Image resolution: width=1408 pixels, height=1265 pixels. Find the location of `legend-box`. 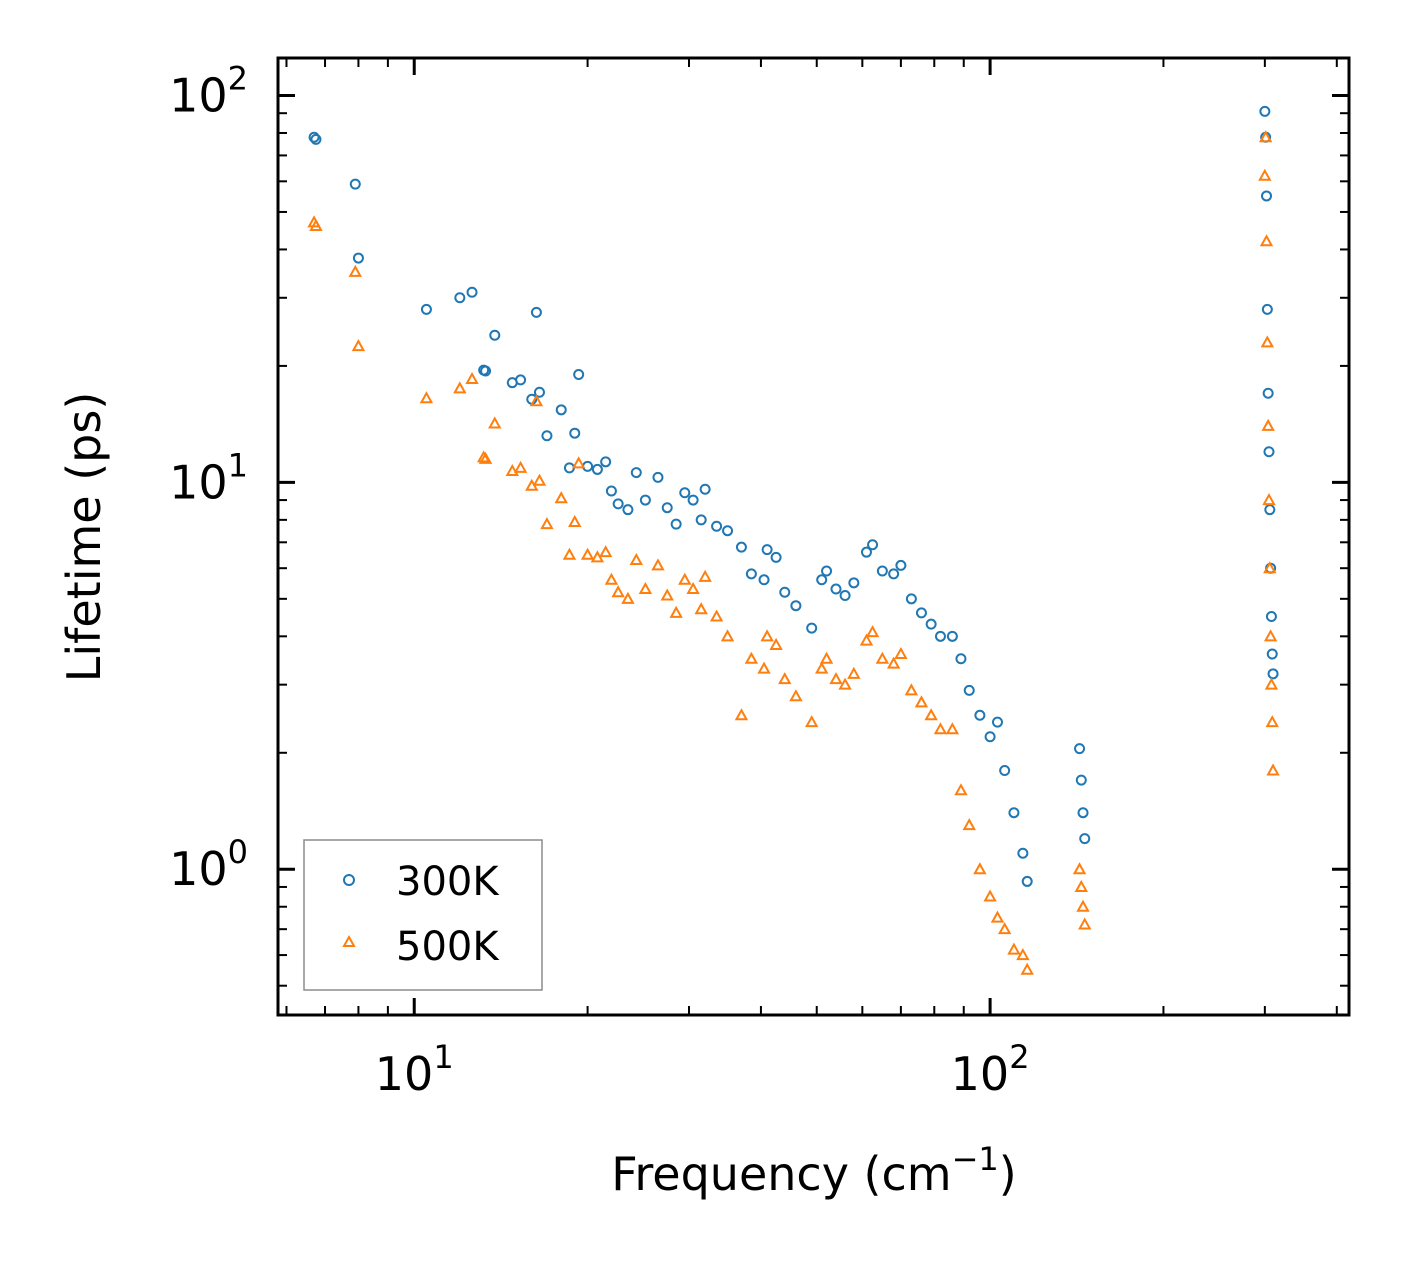

legend-box is located at coordinates (423, 915).